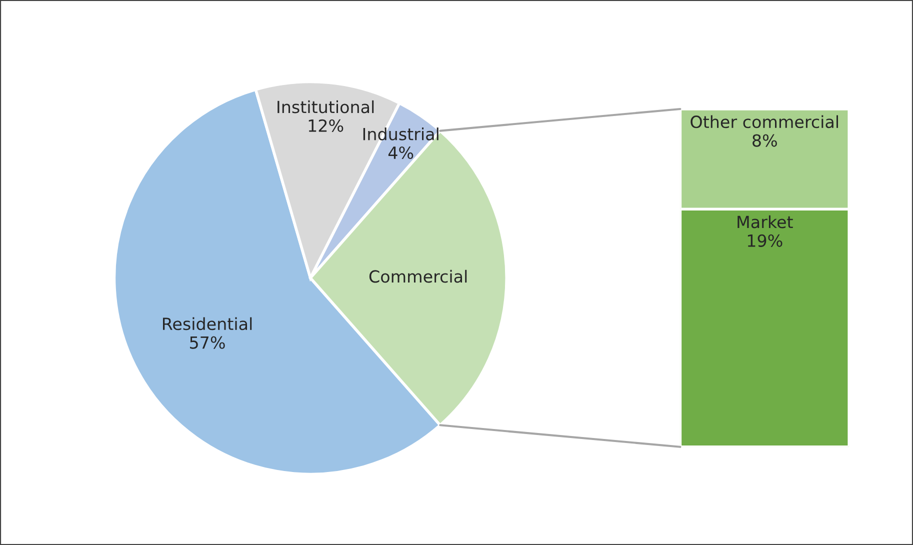 The width and height of the screenshot is (913, 545). I want to click on data-label: 19%, so click(765, 240).